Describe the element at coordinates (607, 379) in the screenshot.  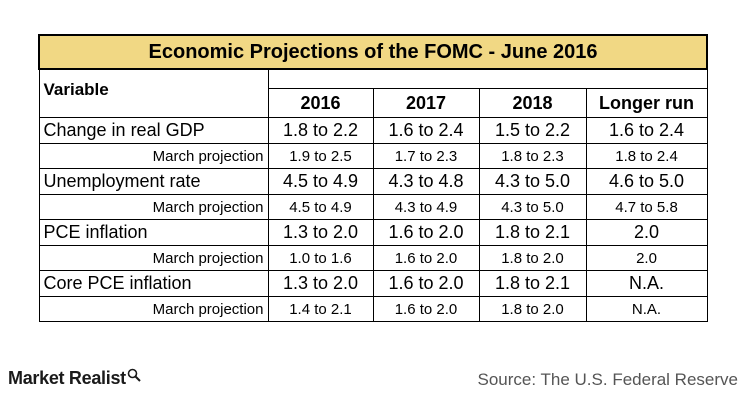
I see `source-note: Source: The U.S. Federal Reserve` at that location.